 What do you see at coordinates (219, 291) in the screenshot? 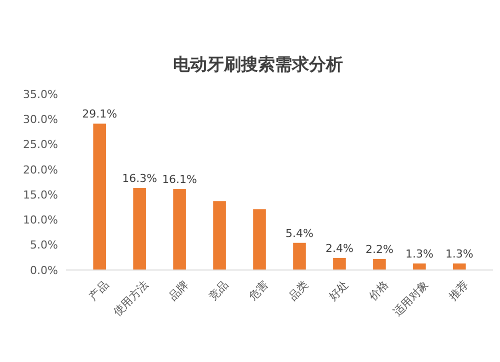
I see `x-tick-label: 竞品` at bounding box center [219, 291].